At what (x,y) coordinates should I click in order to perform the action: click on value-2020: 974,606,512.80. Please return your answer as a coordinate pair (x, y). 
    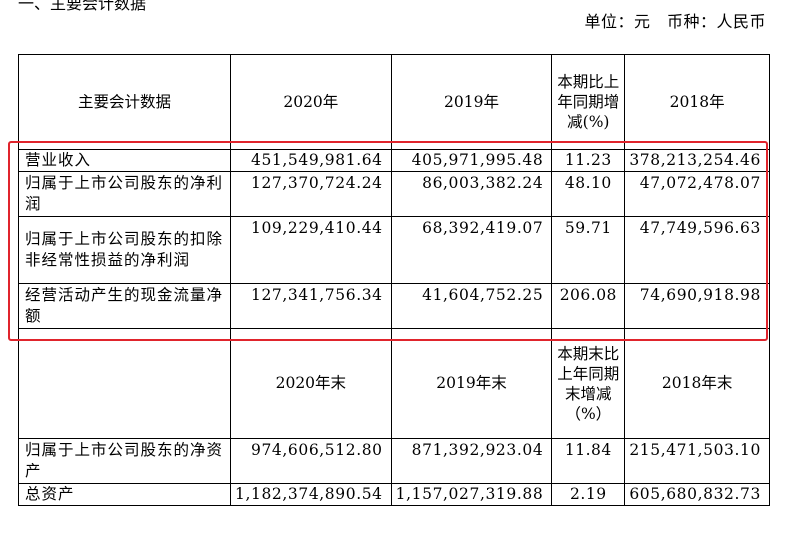
    Looking at the image, I should click on (311, 461).